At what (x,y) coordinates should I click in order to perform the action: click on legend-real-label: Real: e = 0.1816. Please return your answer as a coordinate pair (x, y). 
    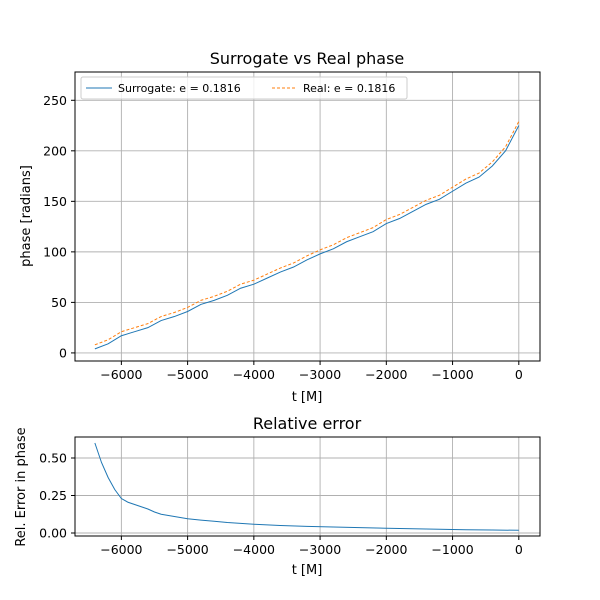
    Looking at the image, I should click on (349, 88).